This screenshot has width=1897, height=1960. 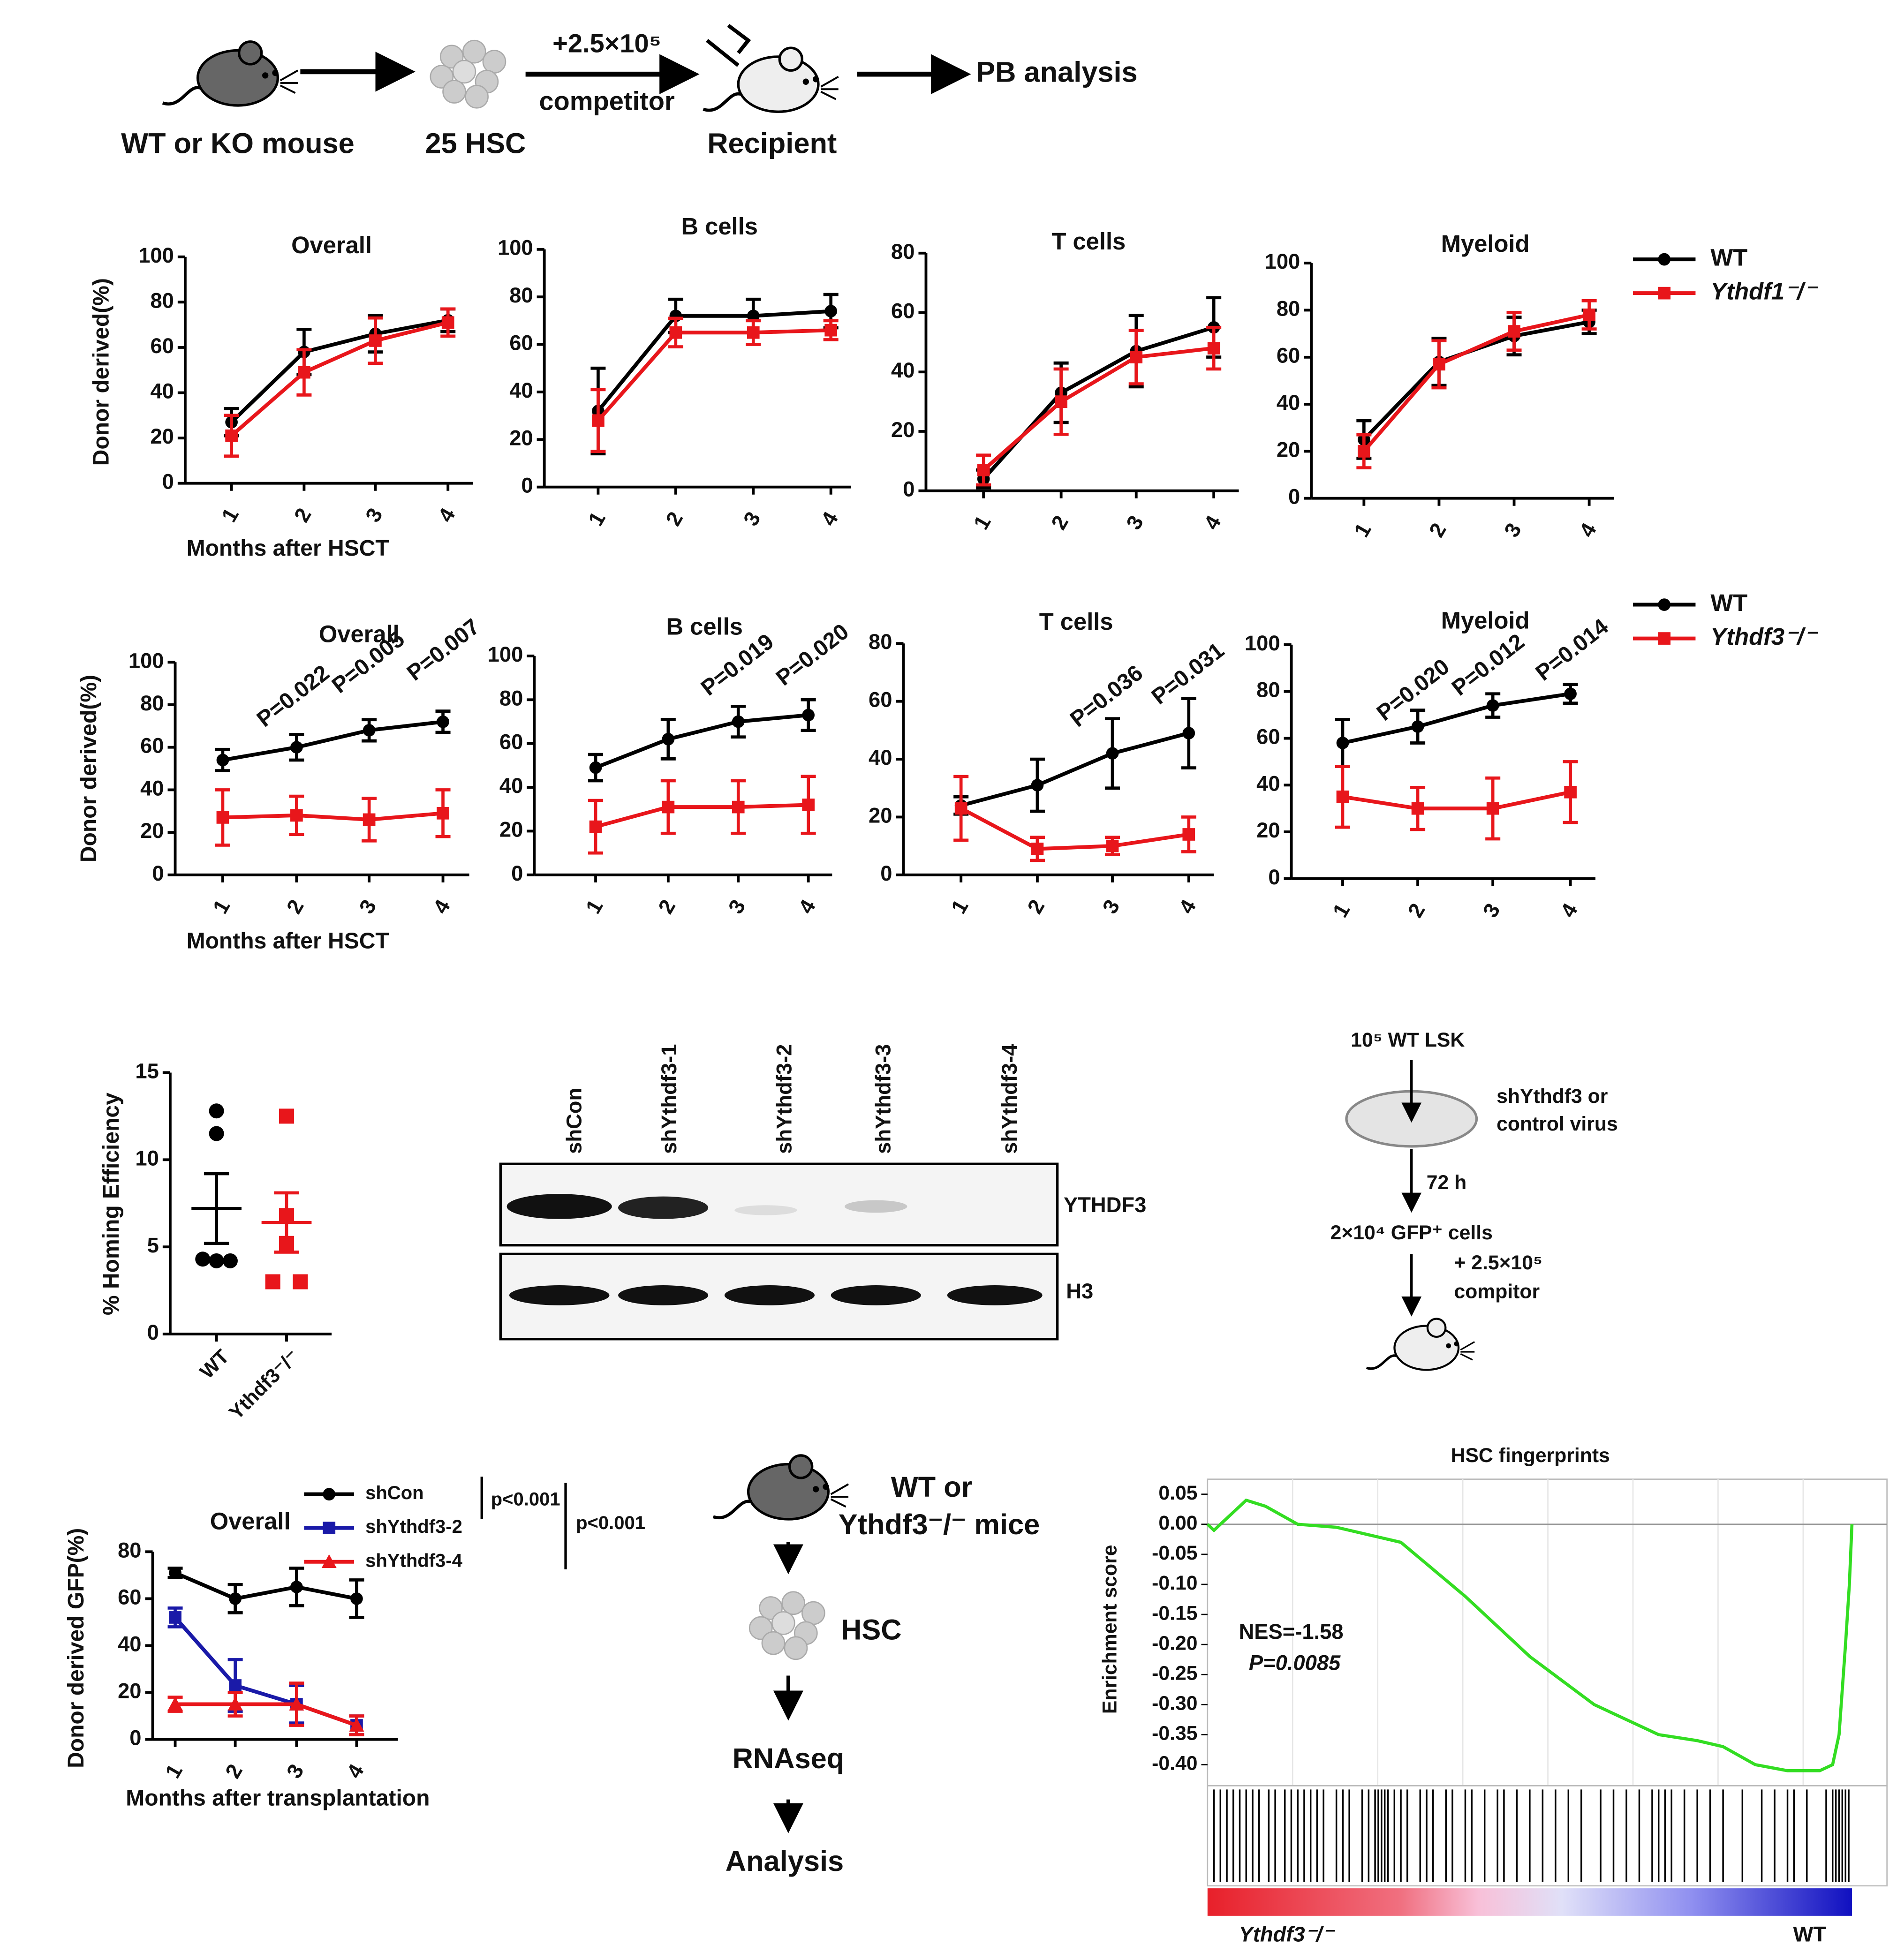 What do you see at coordinates (1174, 1553) in the screenshot?
I see `y-tick-label: -0.05` at bounding box center [1174, 1553].